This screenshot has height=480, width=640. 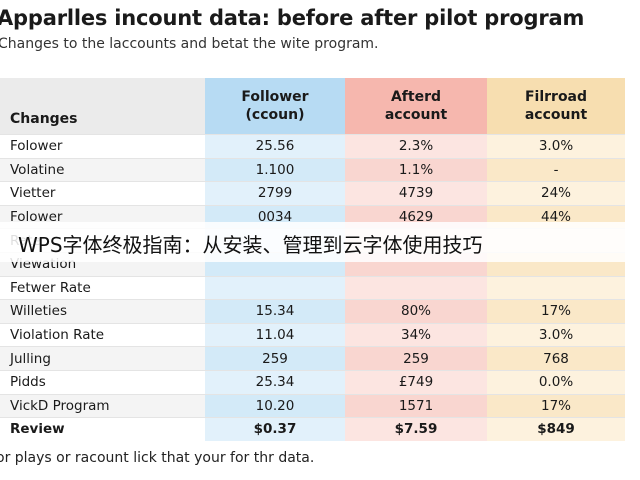 I want to click on table-row: VickD Program 10.20 1571 17%, so click(x=312, y=405).